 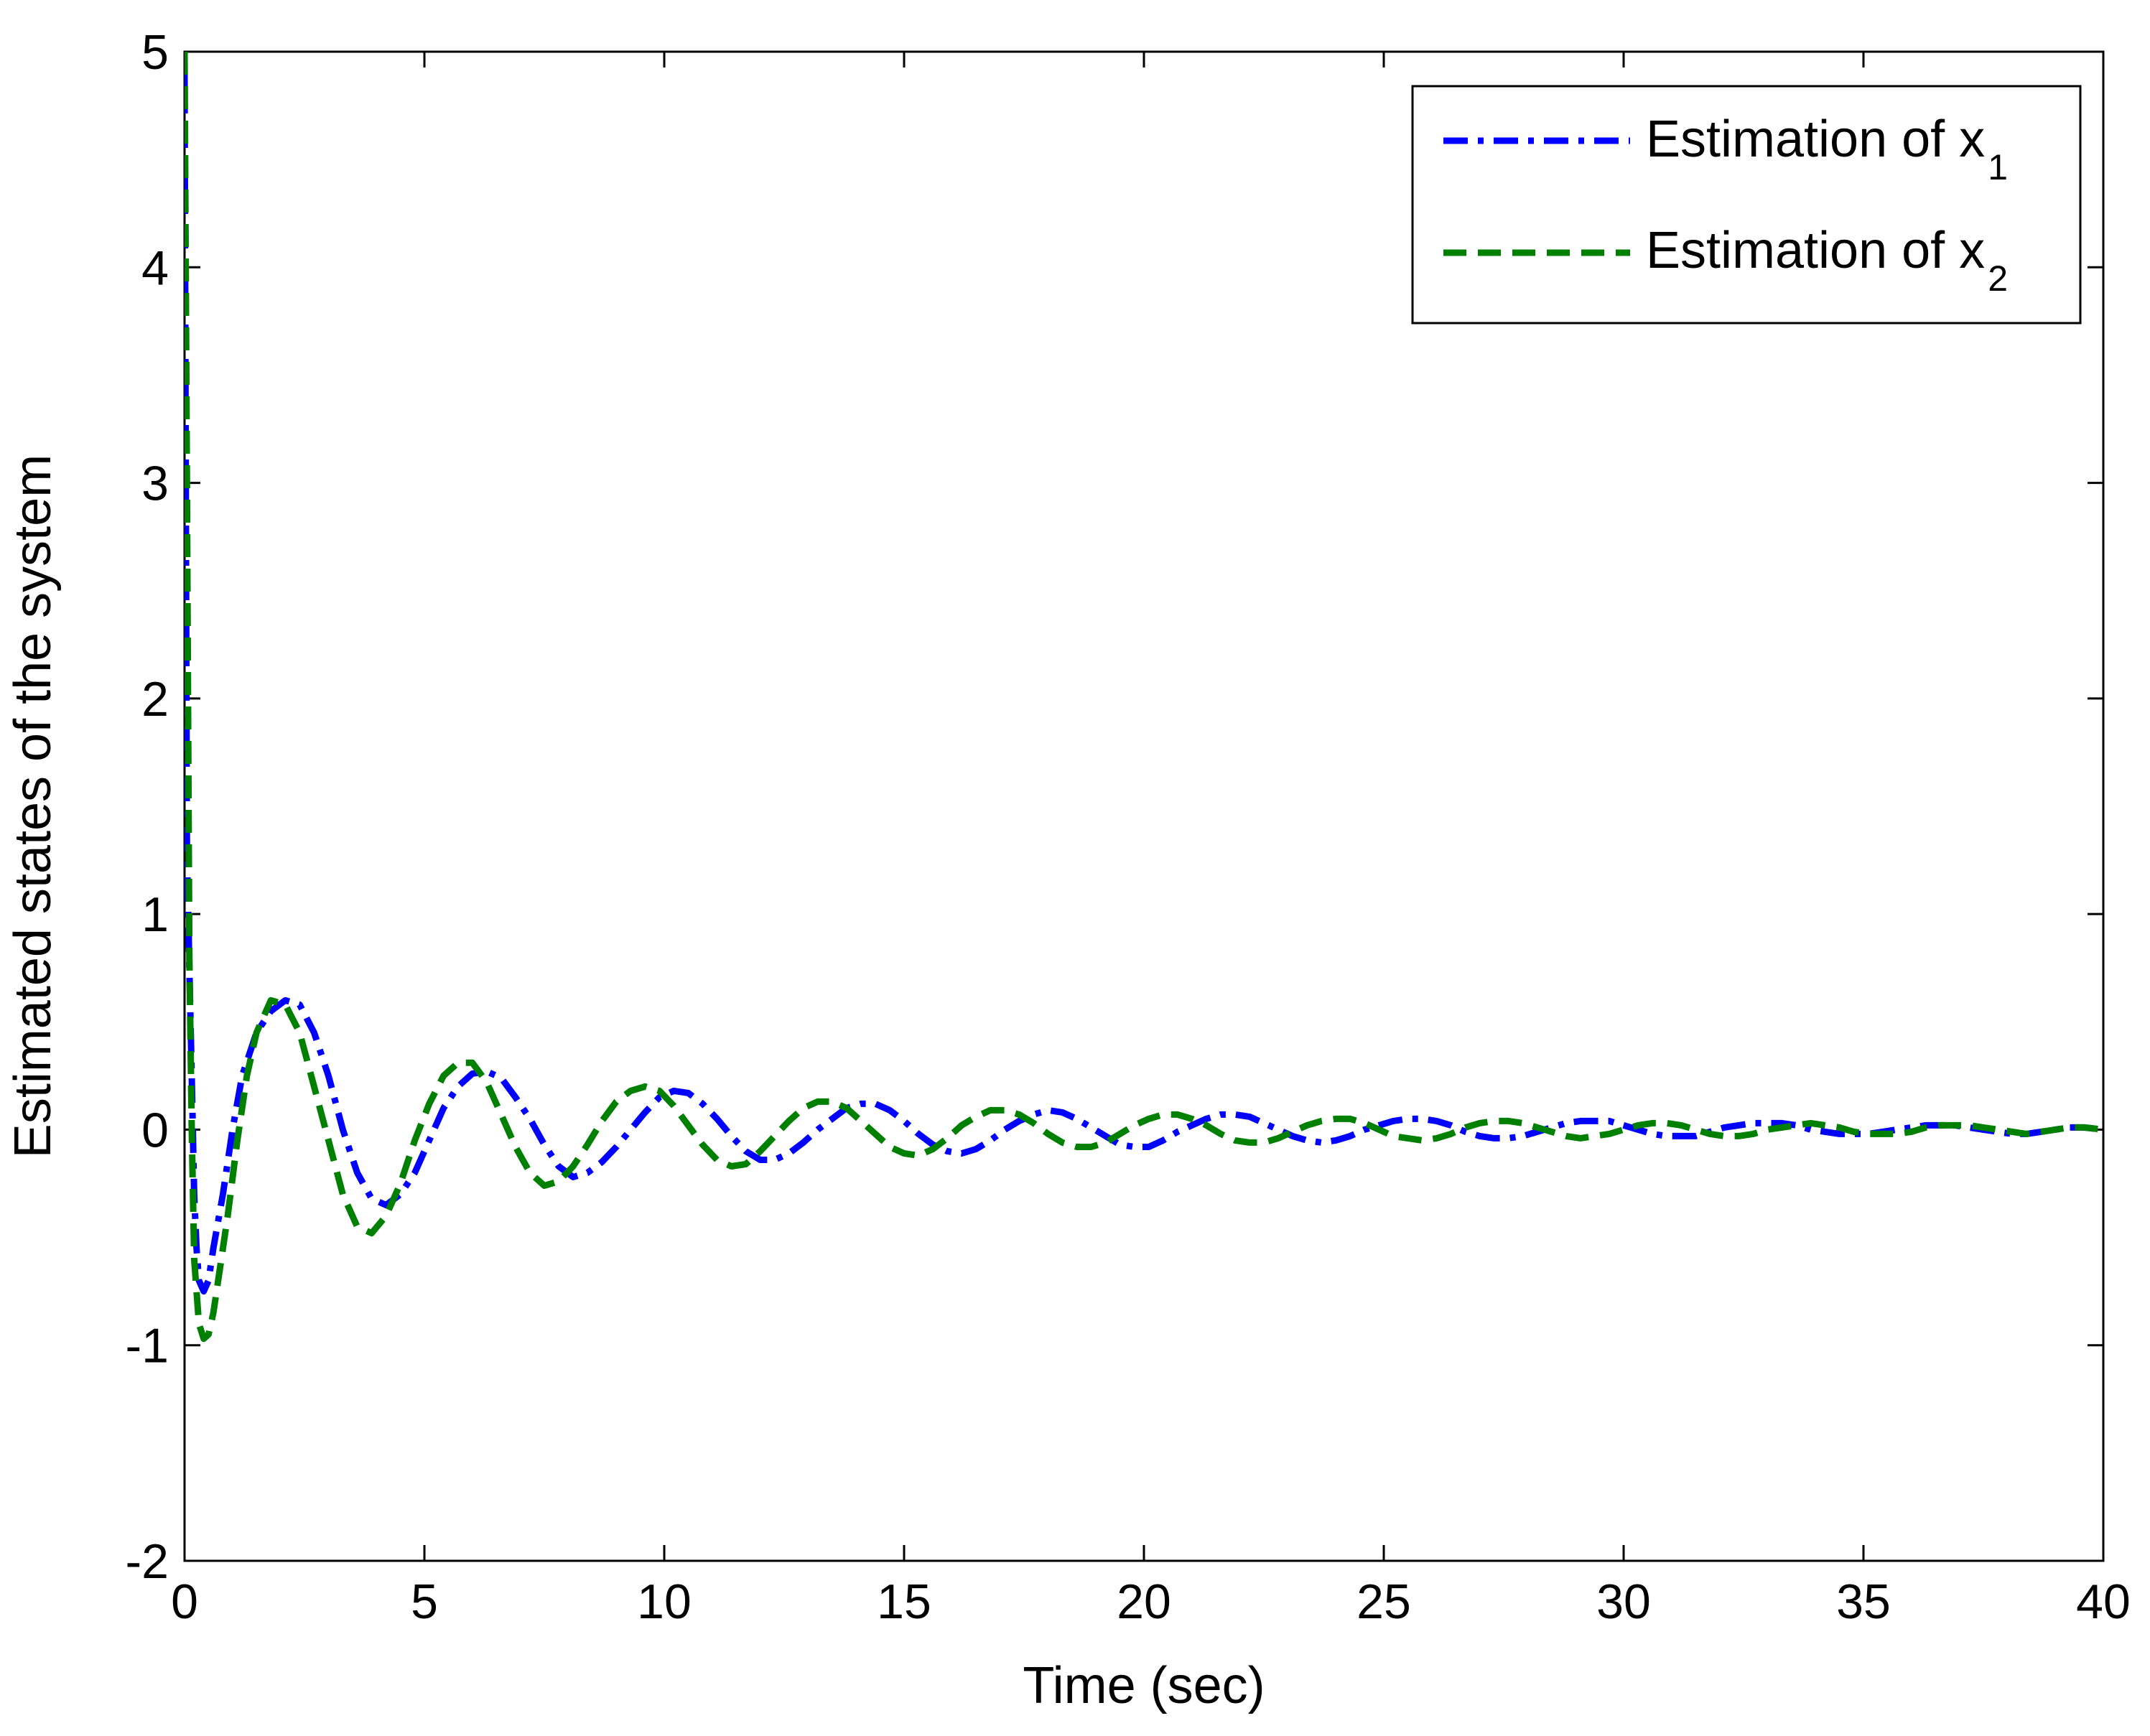 I want to click on legend-label-x1: Estimation of x1, so click(x=1827, y=149).